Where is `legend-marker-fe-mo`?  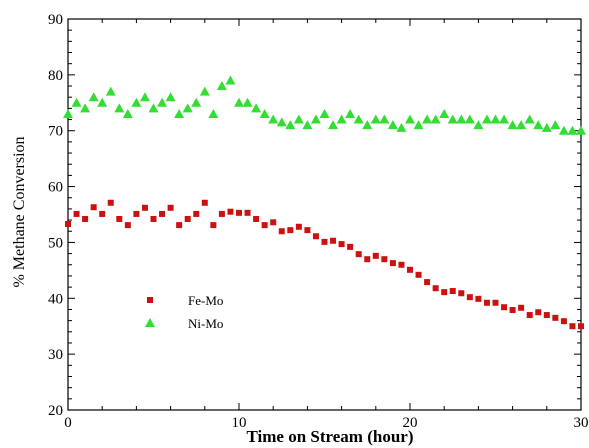 legend-marker-fe-mo is located at coordinates (150, 300).